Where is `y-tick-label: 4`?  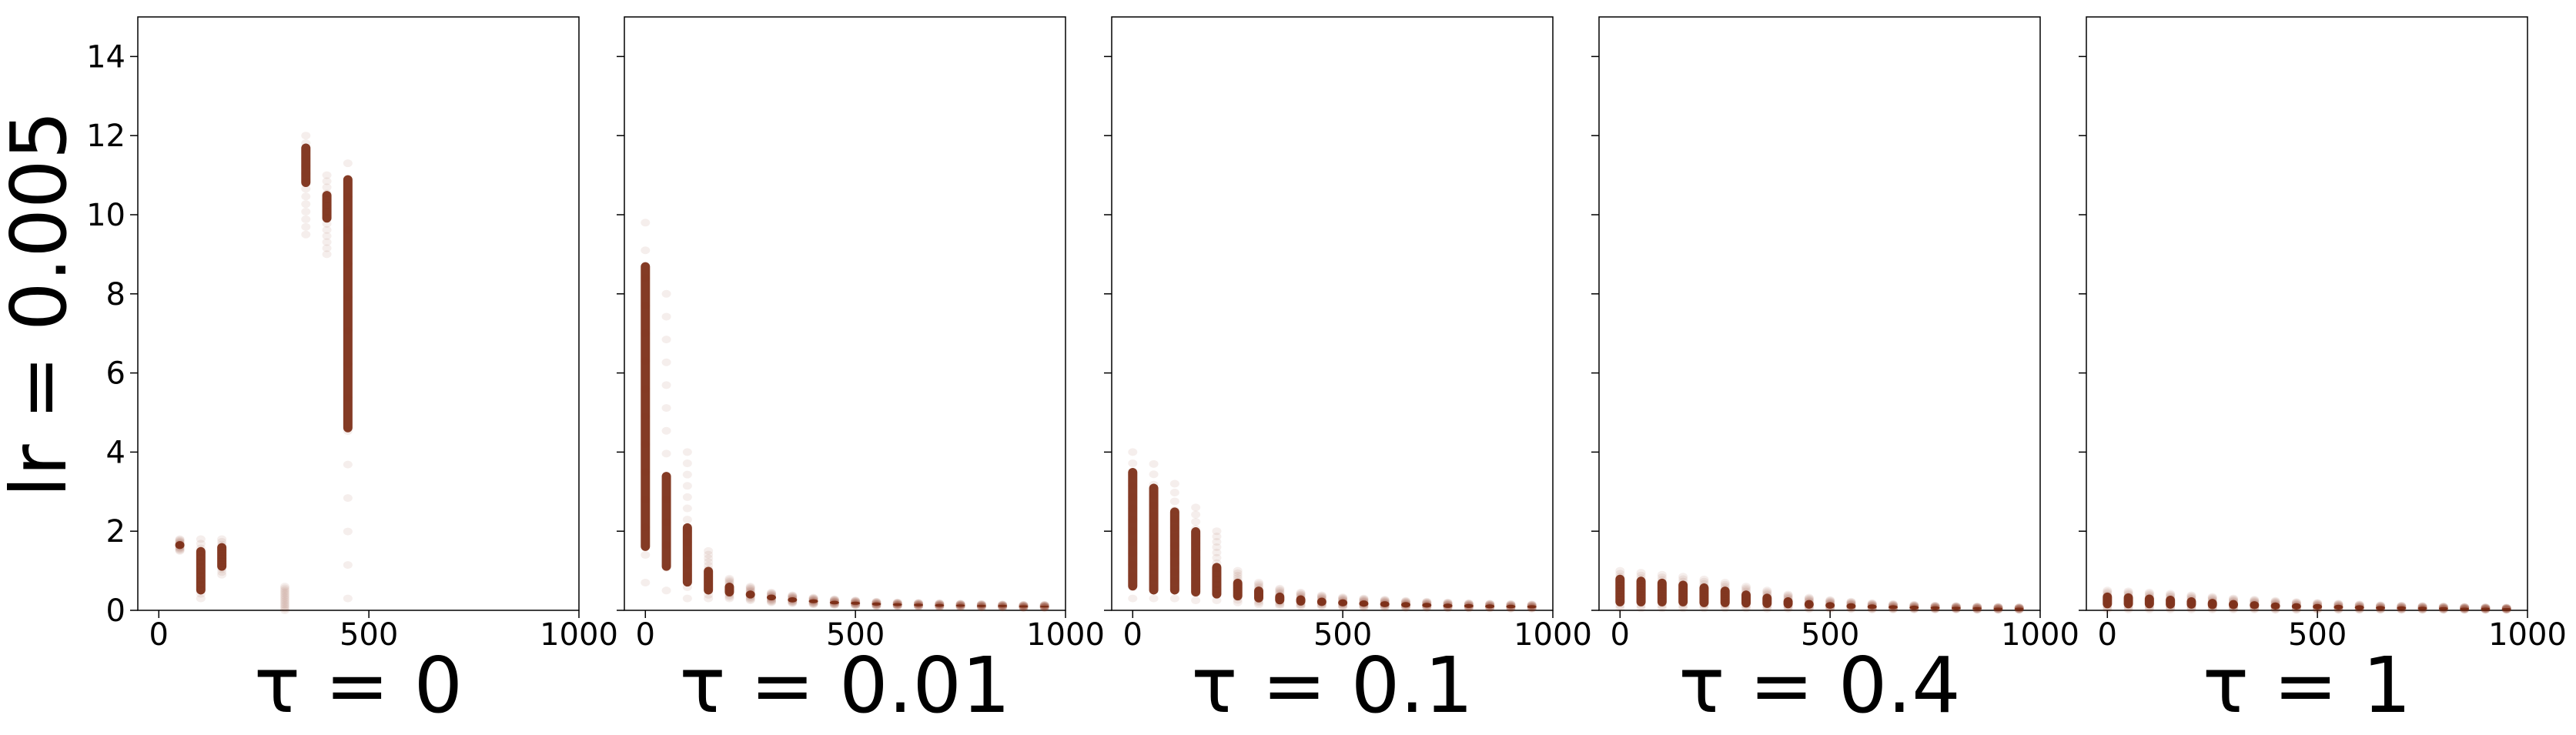
y-tick-label: 4 is located at coordinates (116, 452).